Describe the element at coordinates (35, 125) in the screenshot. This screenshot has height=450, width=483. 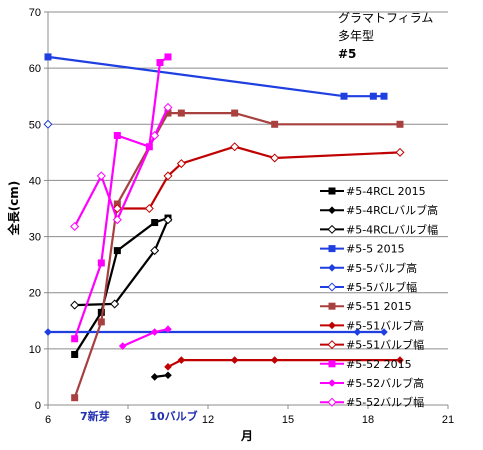
I see `y-tick-label-5: 50` at that location.